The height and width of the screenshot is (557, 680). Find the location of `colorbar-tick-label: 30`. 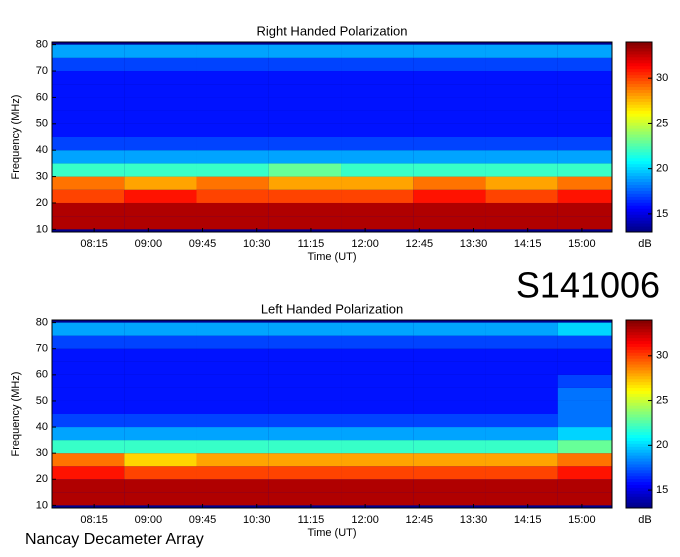

colorbar-tick-label: 30 is located at coordinates (662, 78).